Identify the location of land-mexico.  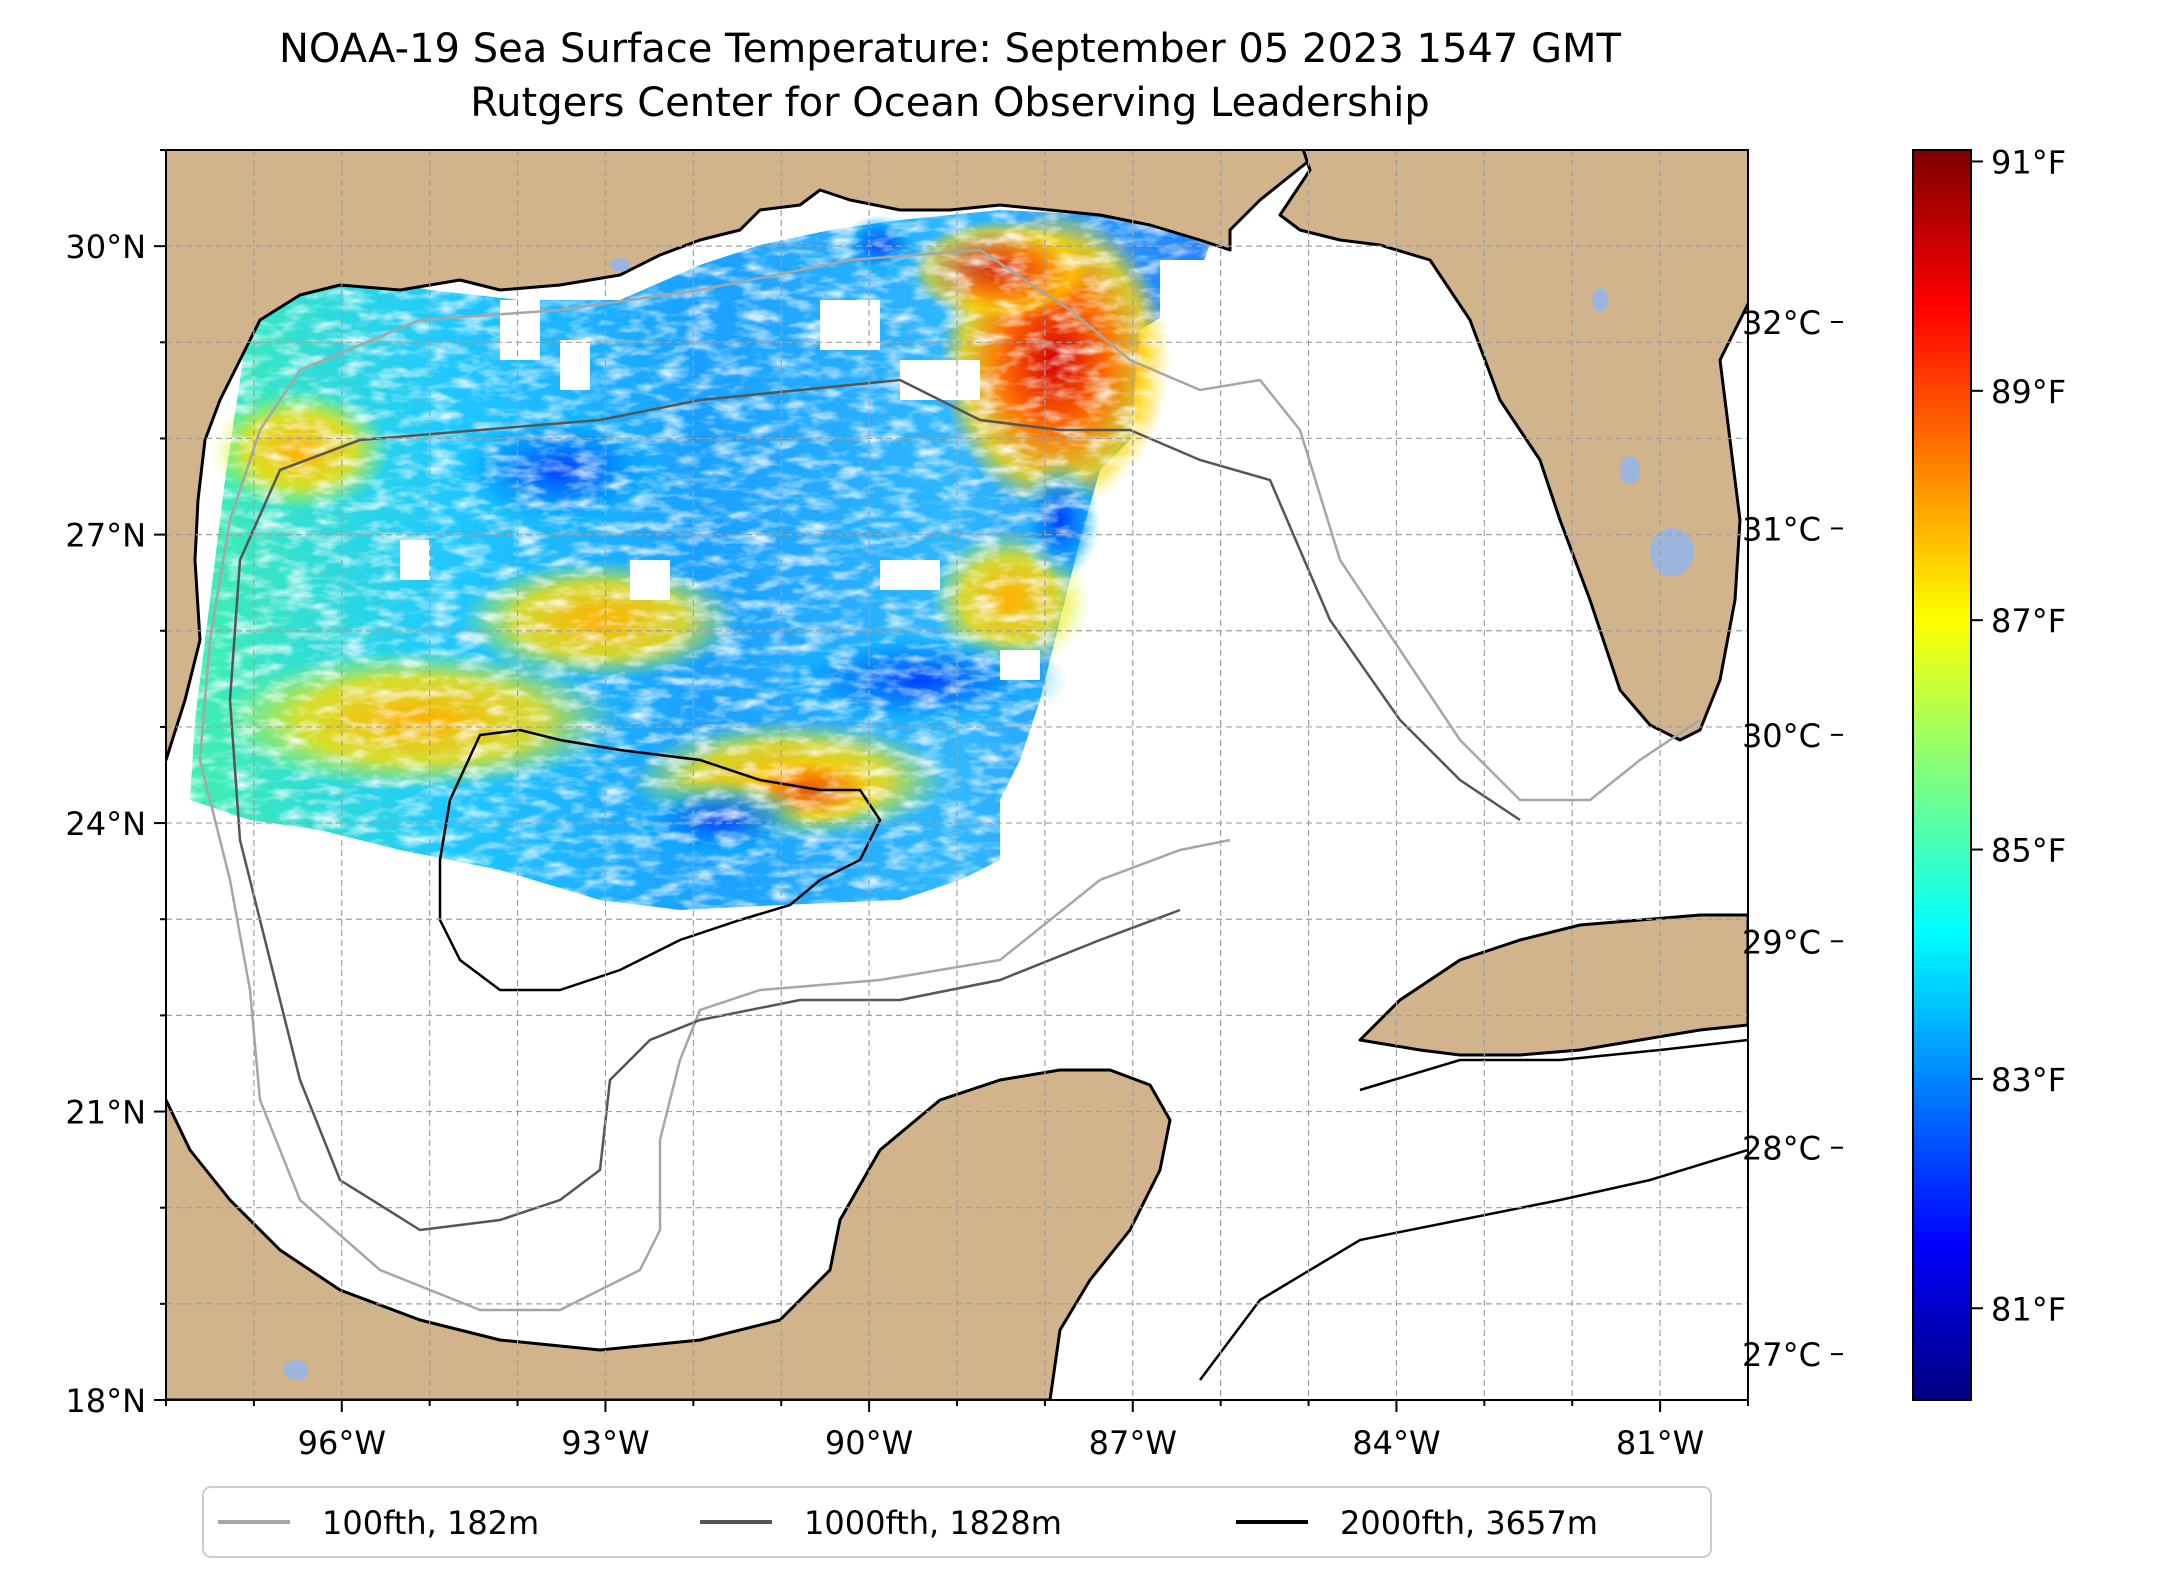
(669, 1234).